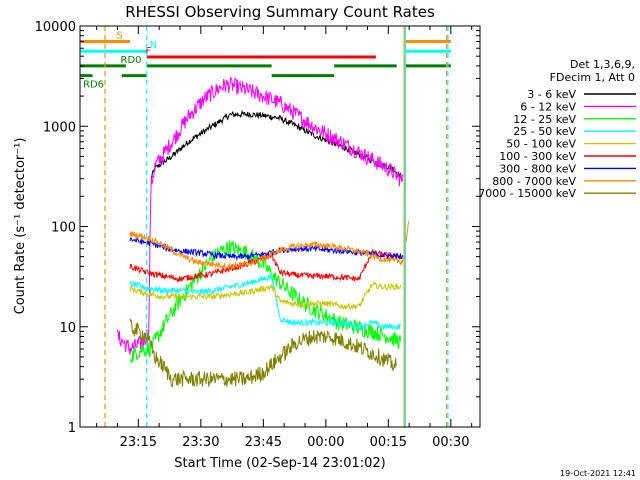 The height and width of the screenshot is (480, 640). I want to click on legend-label-2: 12 - 25 keV, so click(544, 119).